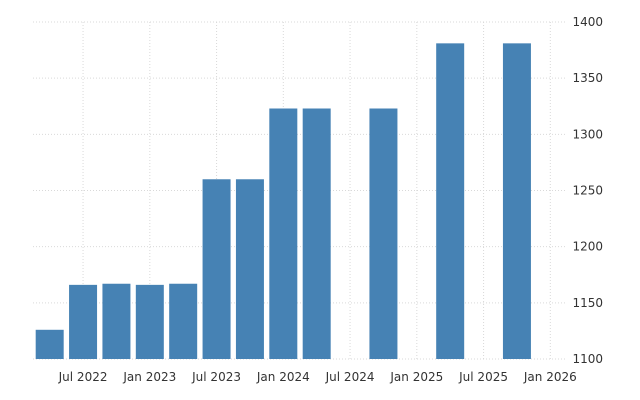 Image resolution: width=640 pixels, height=400 pixels. What do you see at coordinates (350, 377) in the screenshot?
I see `x-tick-label: Jul 2024` at bounding box center [350, 377].